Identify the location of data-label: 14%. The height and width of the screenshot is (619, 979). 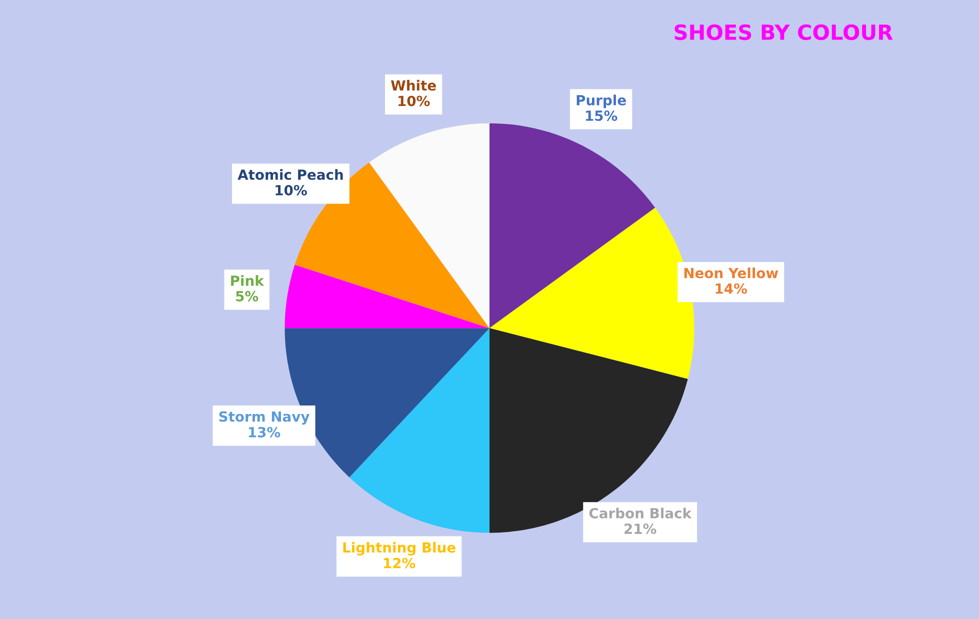
(732, 288).